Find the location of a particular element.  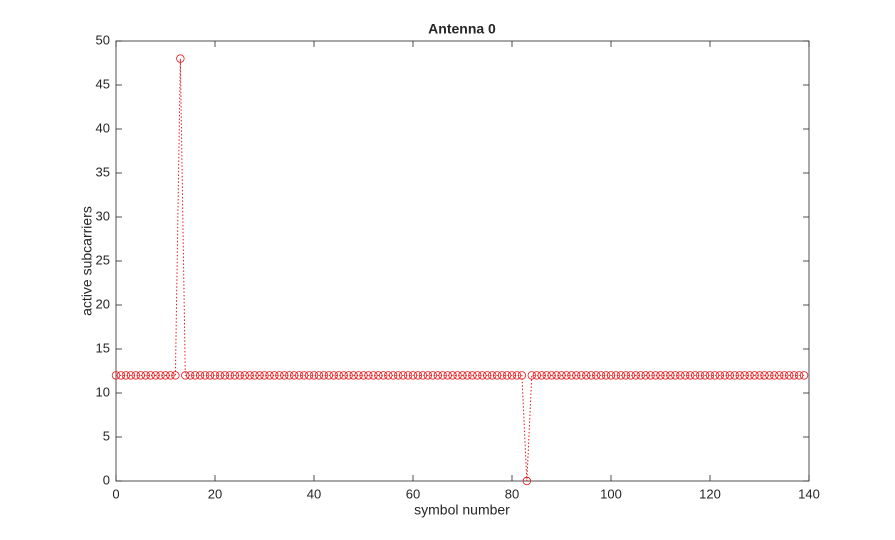

y-axis-label: active subcarriers is located at coordinates (87, 261).